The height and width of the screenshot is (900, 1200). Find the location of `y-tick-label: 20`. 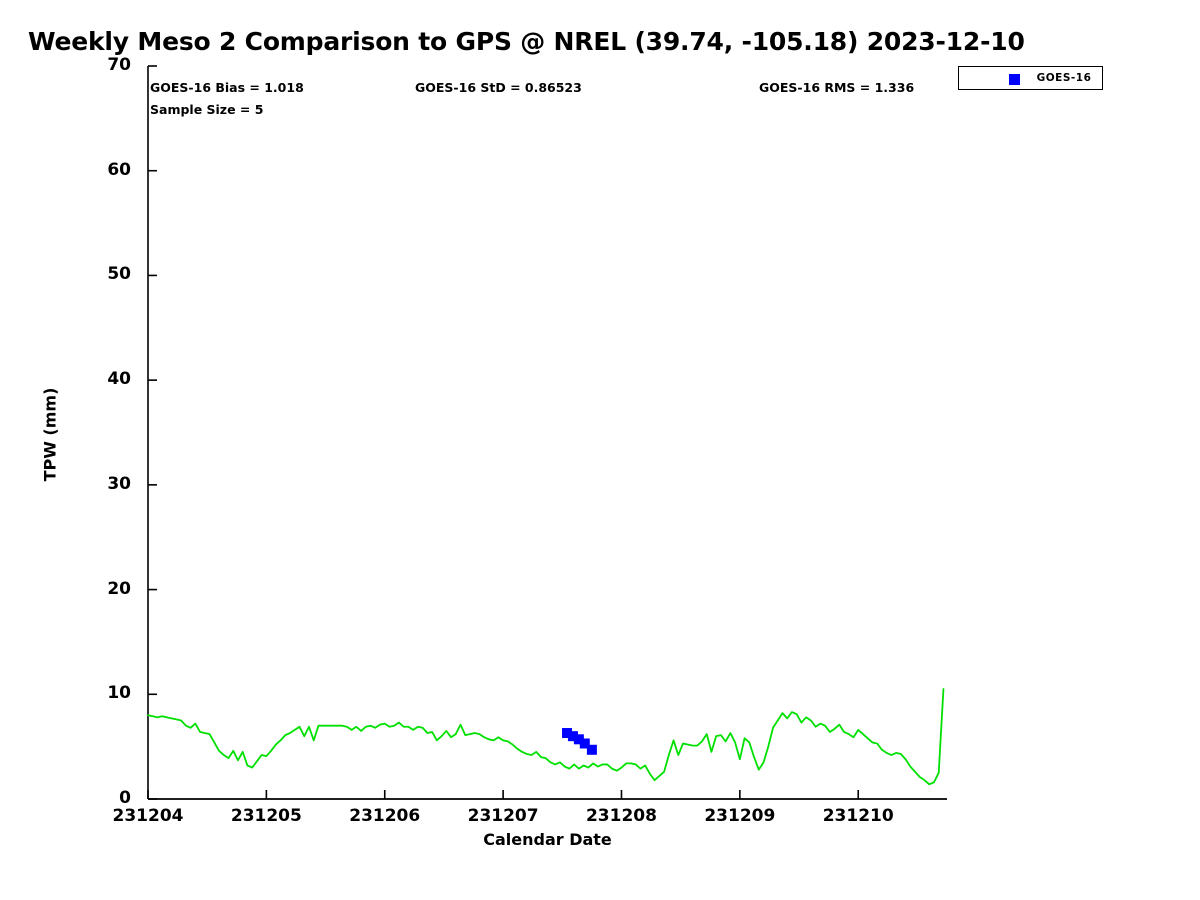

y-tick-label: 20 is located at coordinates (119, 588).